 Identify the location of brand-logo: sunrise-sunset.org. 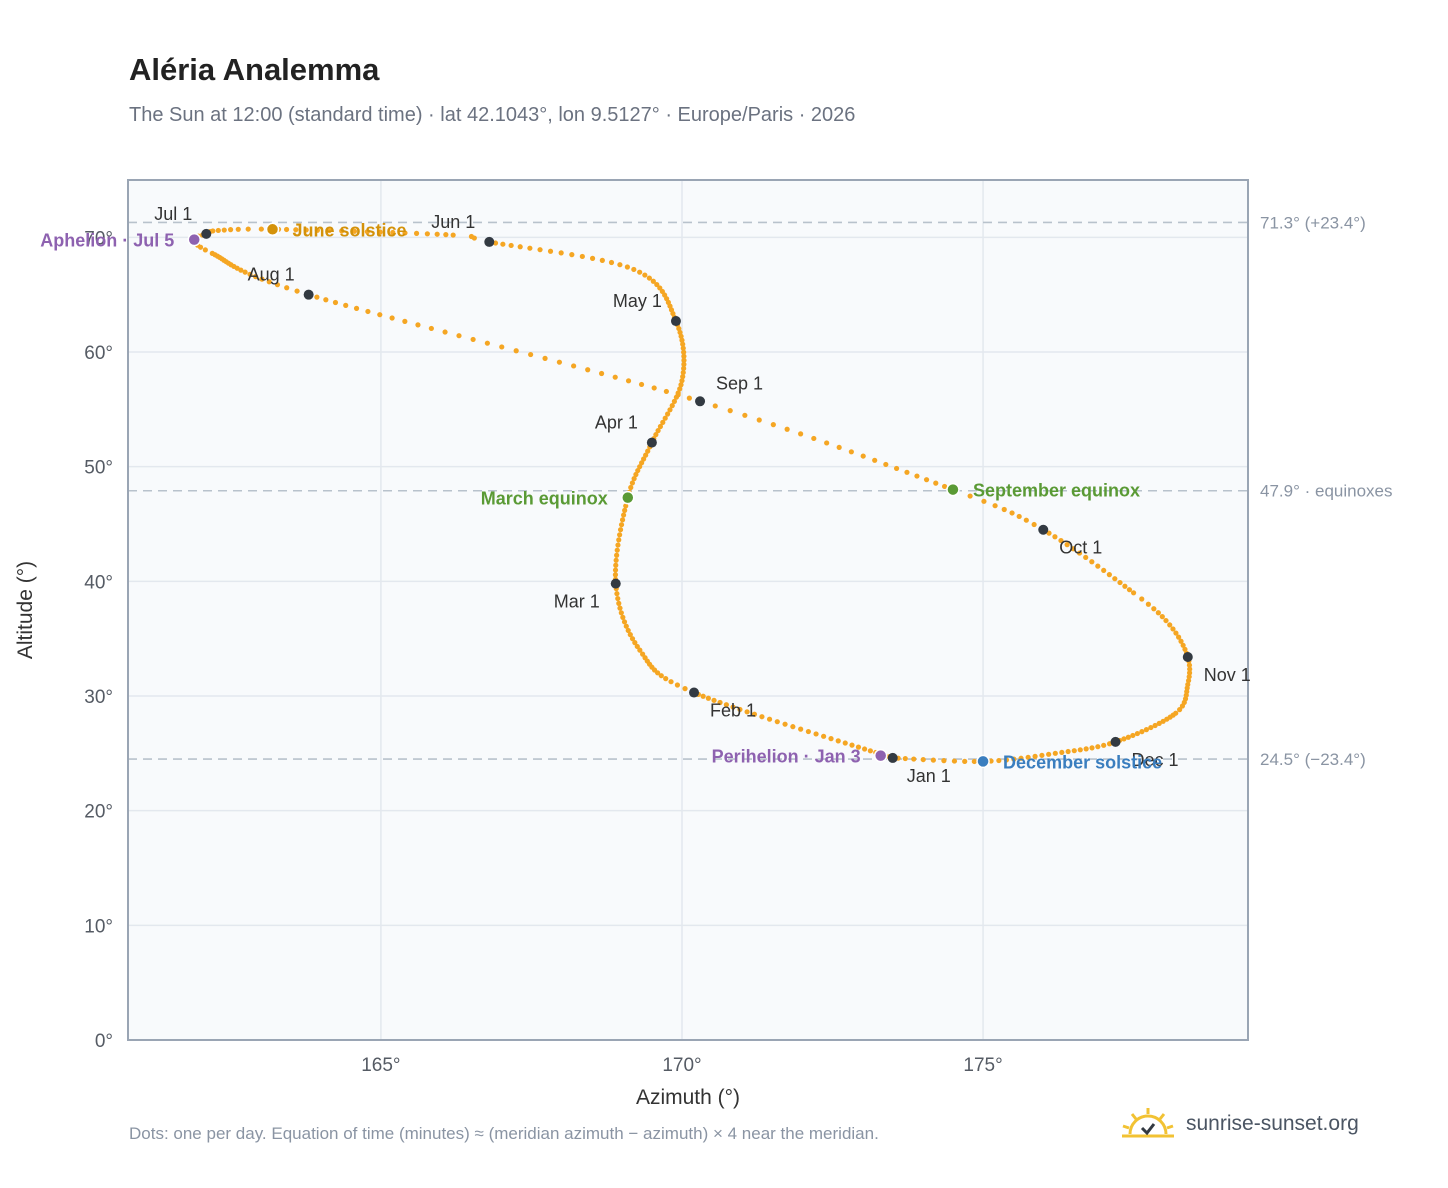
(1239, 1124).